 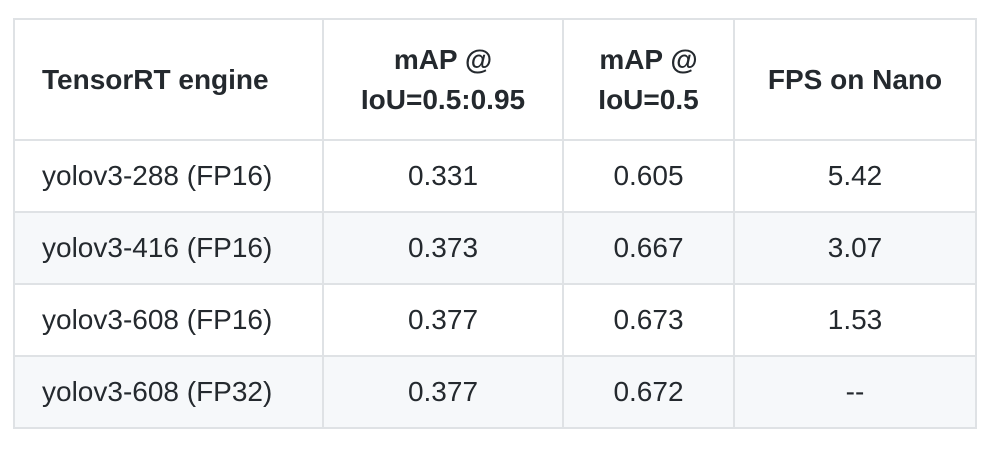 I want to click on header-cell: mAP @ IoU=0.5:0.95, so click(x=443, y=79).